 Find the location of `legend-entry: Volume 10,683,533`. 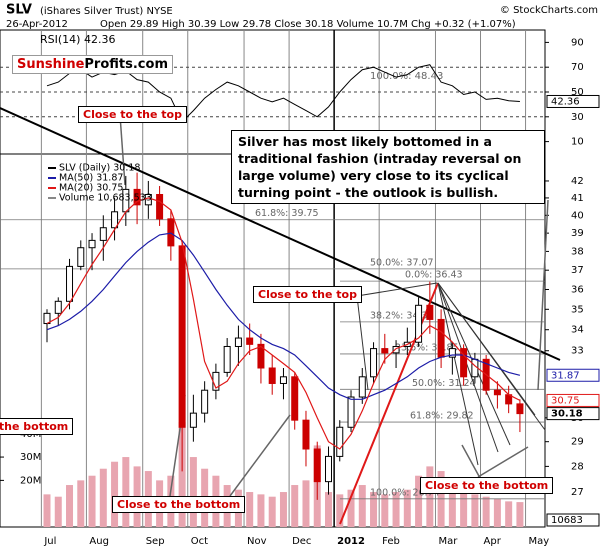

legend-entry: Volume 10,683,533 is located at coordinates (105, 198).